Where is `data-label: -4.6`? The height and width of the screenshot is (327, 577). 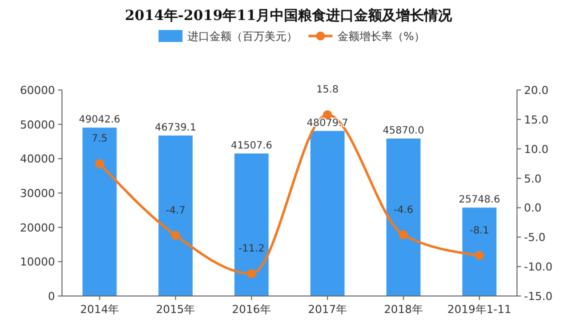 data-label: -4.6 is located at coordinates (404, 210).